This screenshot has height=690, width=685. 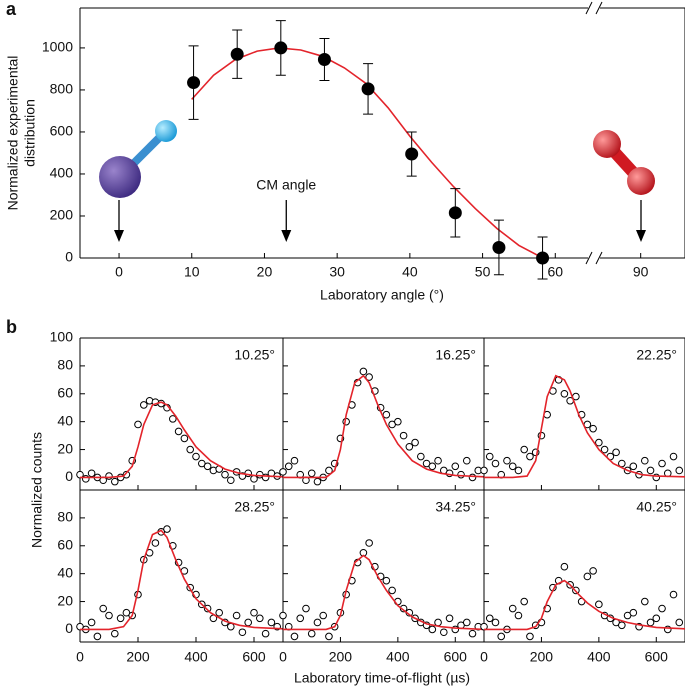 I want to click on x-axis-label: Laboratory time-of-flight (µs), so click(x=382, y=678).